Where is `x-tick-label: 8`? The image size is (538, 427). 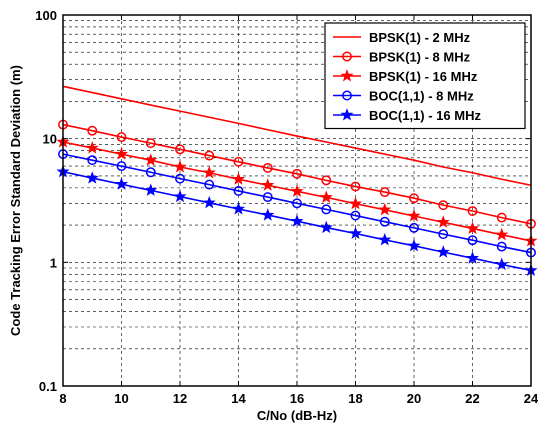
x-tick-label: 8 is located at coordinates (62, 398).